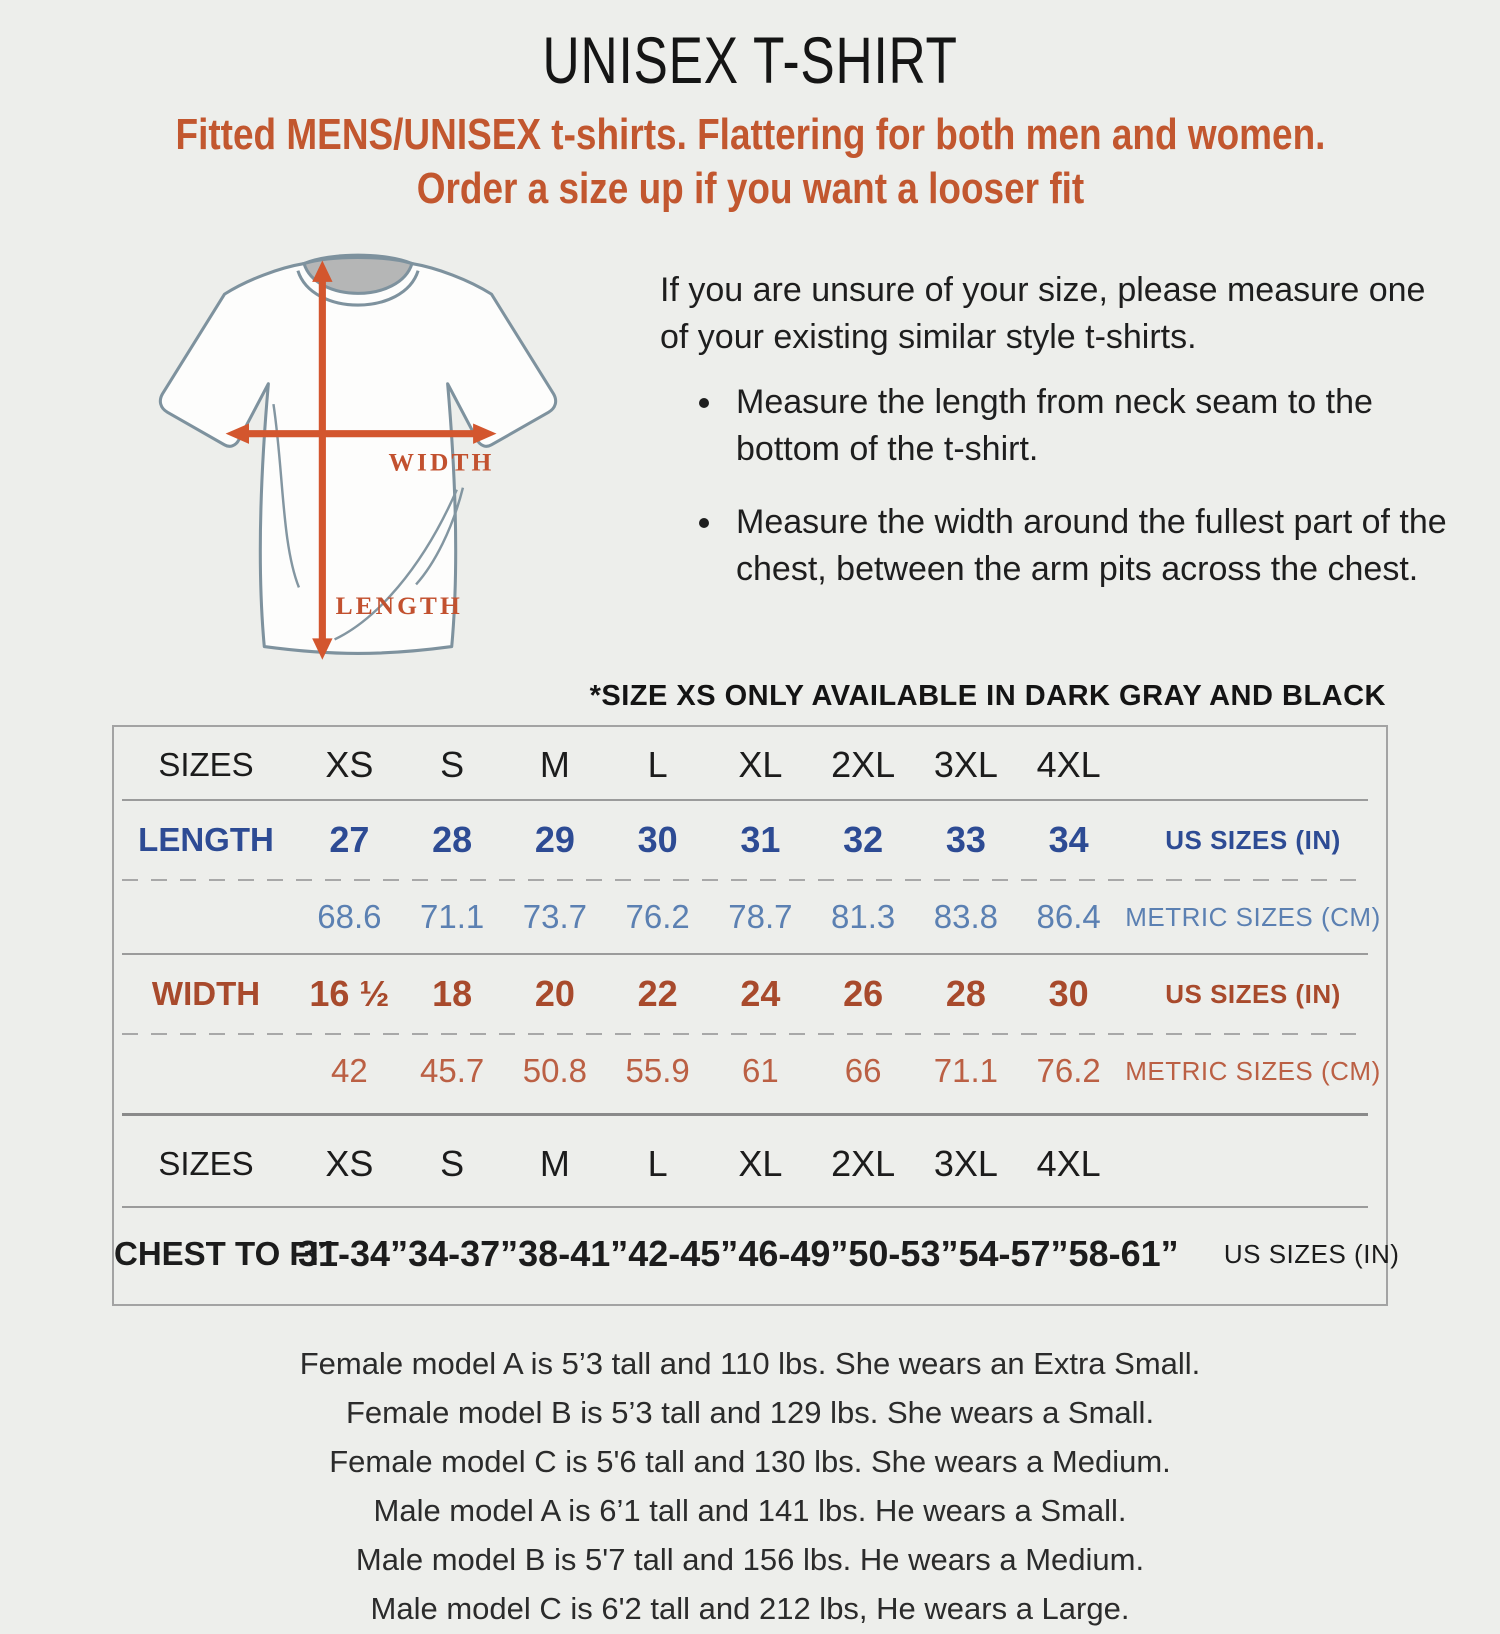 The height and width of the screenshot is (1634, 1500). I want to click on width-metric-value: 61, so click(760, 1071).